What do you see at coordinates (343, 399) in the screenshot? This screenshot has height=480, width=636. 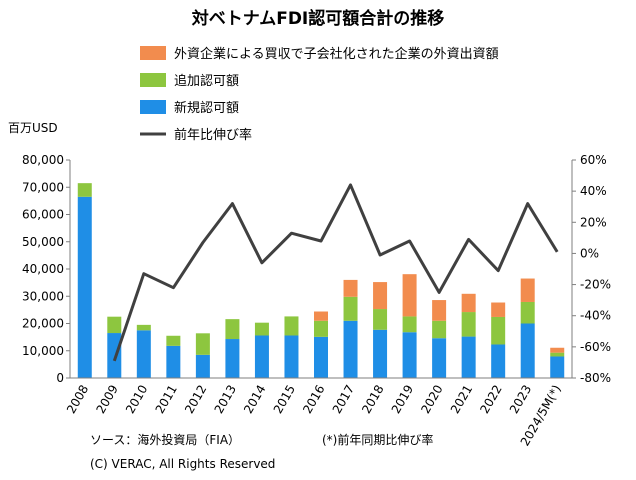 I see `x-tick-label: 2017` at bounding box center [343, 399].